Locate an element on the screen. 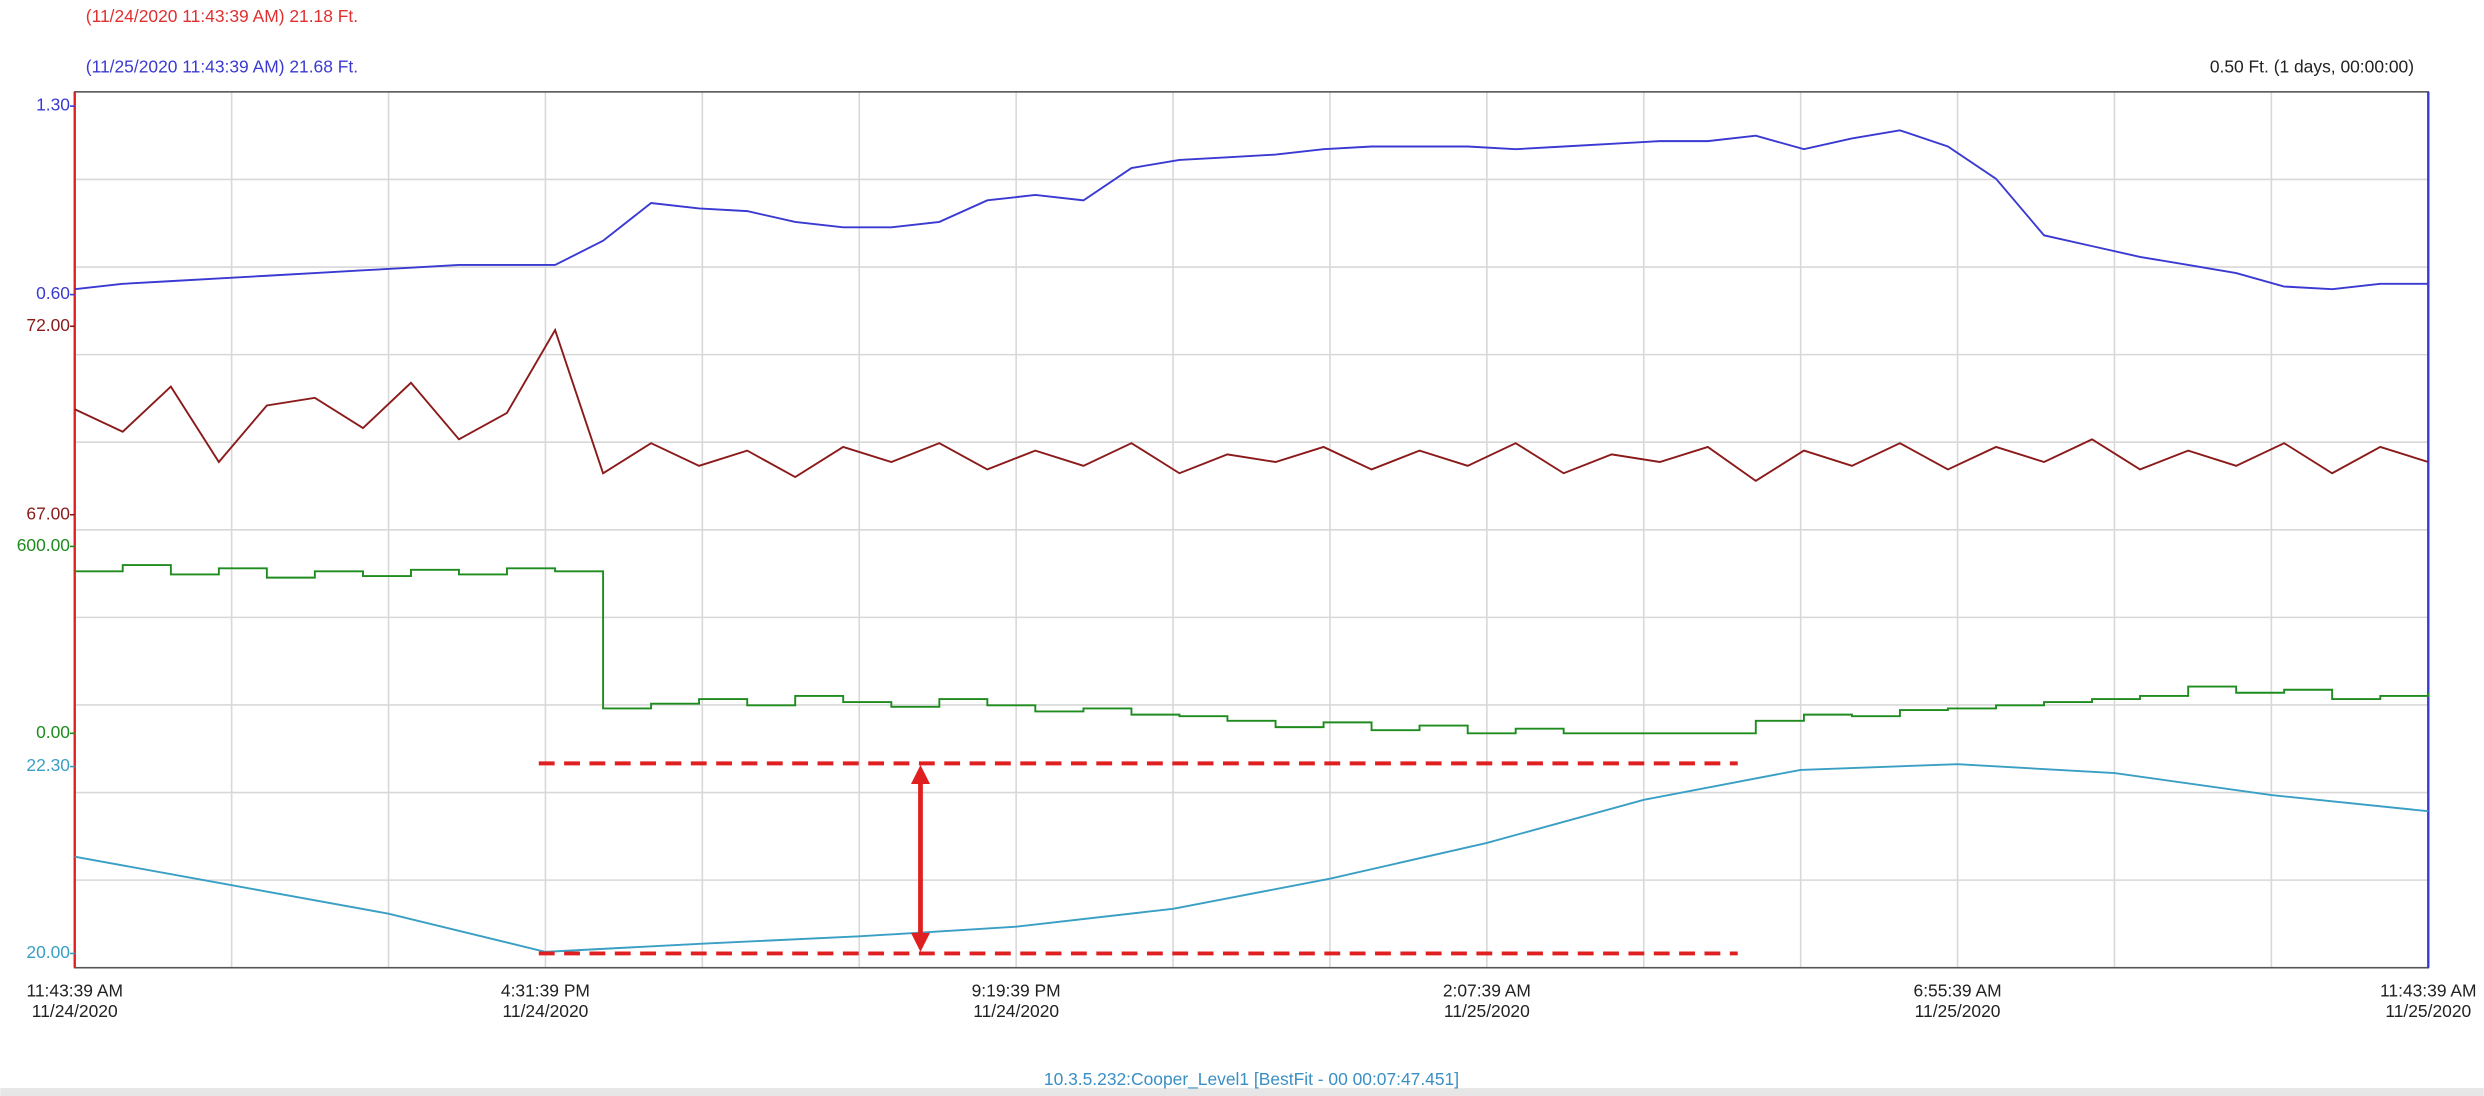 This screenshot has width=2484, height=1096. x-tick-label: 11:43:39 AM 11/24/2020 is located at coordinates (75, 1000).